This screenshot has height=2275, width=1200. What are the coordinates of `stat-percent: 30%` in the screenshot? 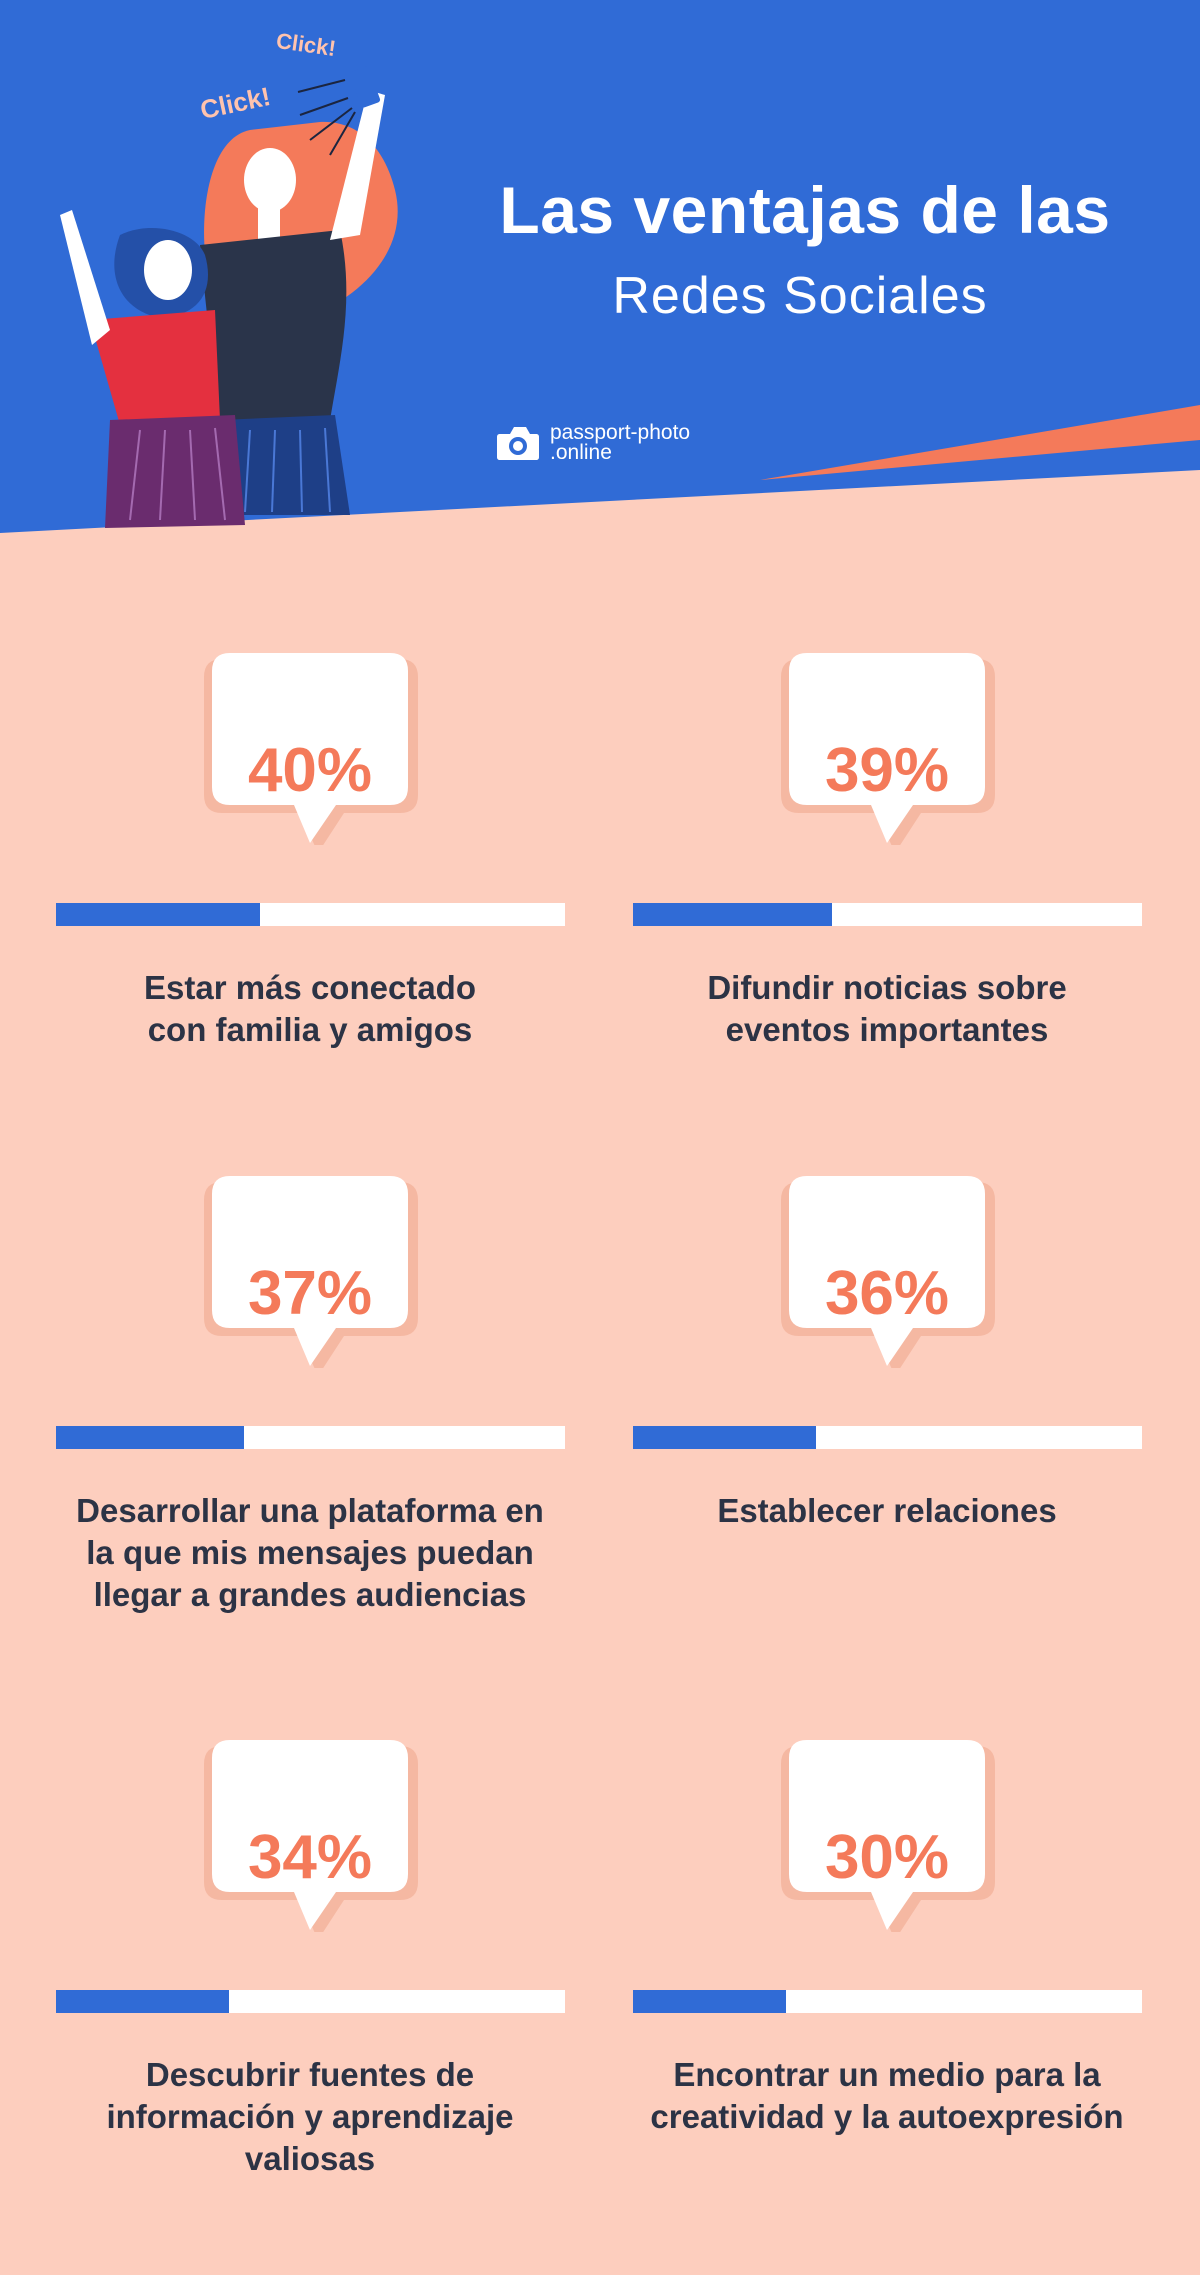 It's located at (887, 1857).